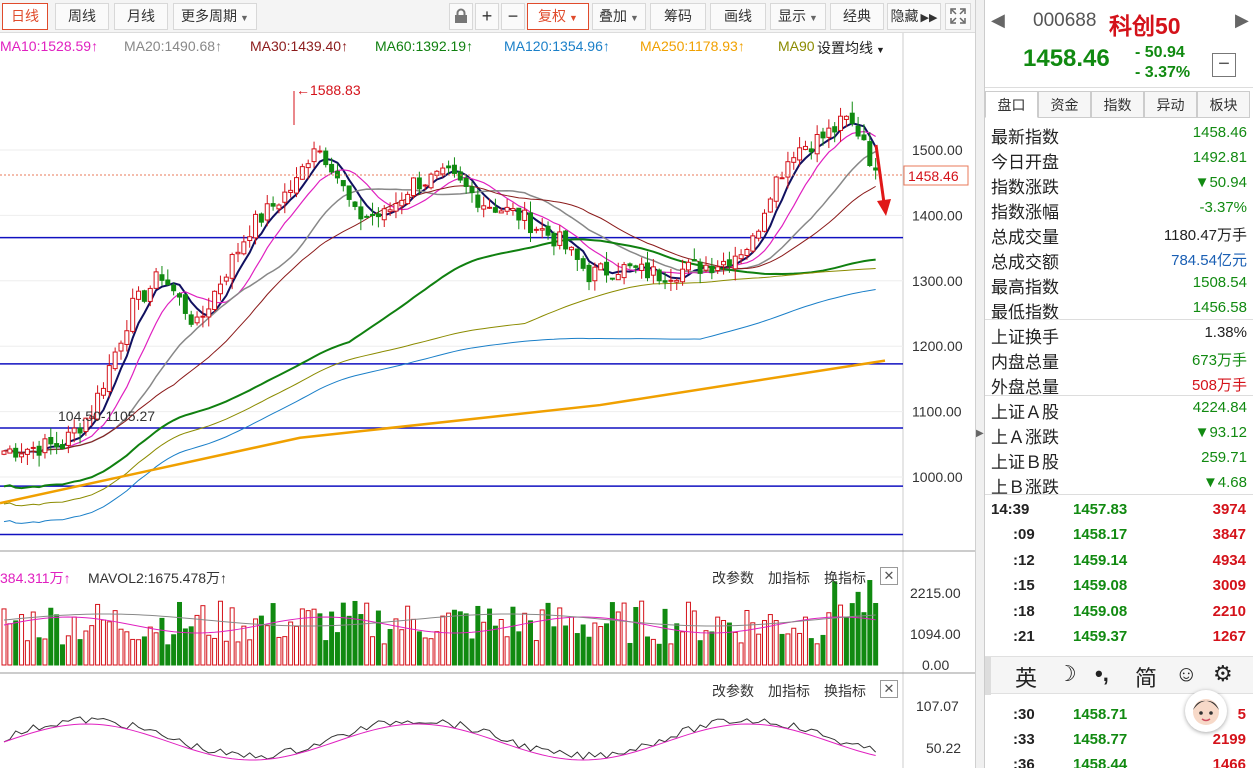  What do you see at coordinates (1066, 58) in the screenshot?
I see `stock-price: 1458.46` at bounding box center [1066, 58].